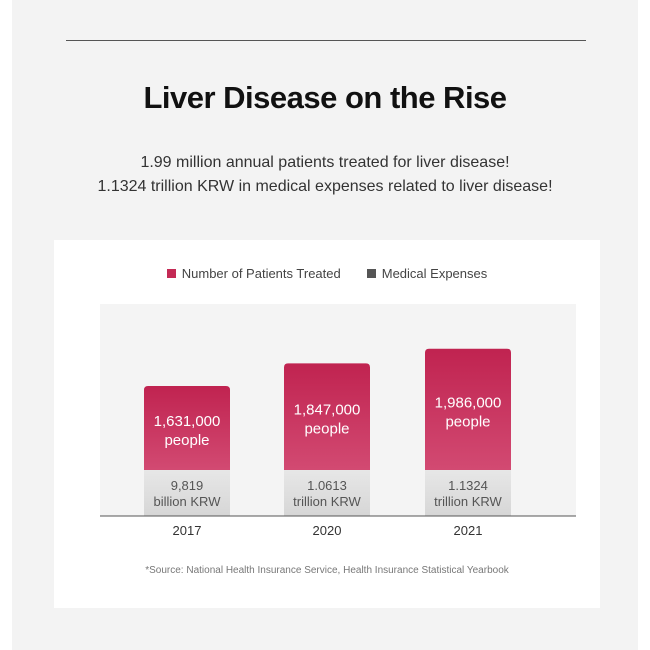 This screenshot has width=650, height=650. What do you see at coordinates (468, 501) in the screenshot?
I see `data-label-expenses-unit-2021: trillion KRW` at bounding box center [468, 501].